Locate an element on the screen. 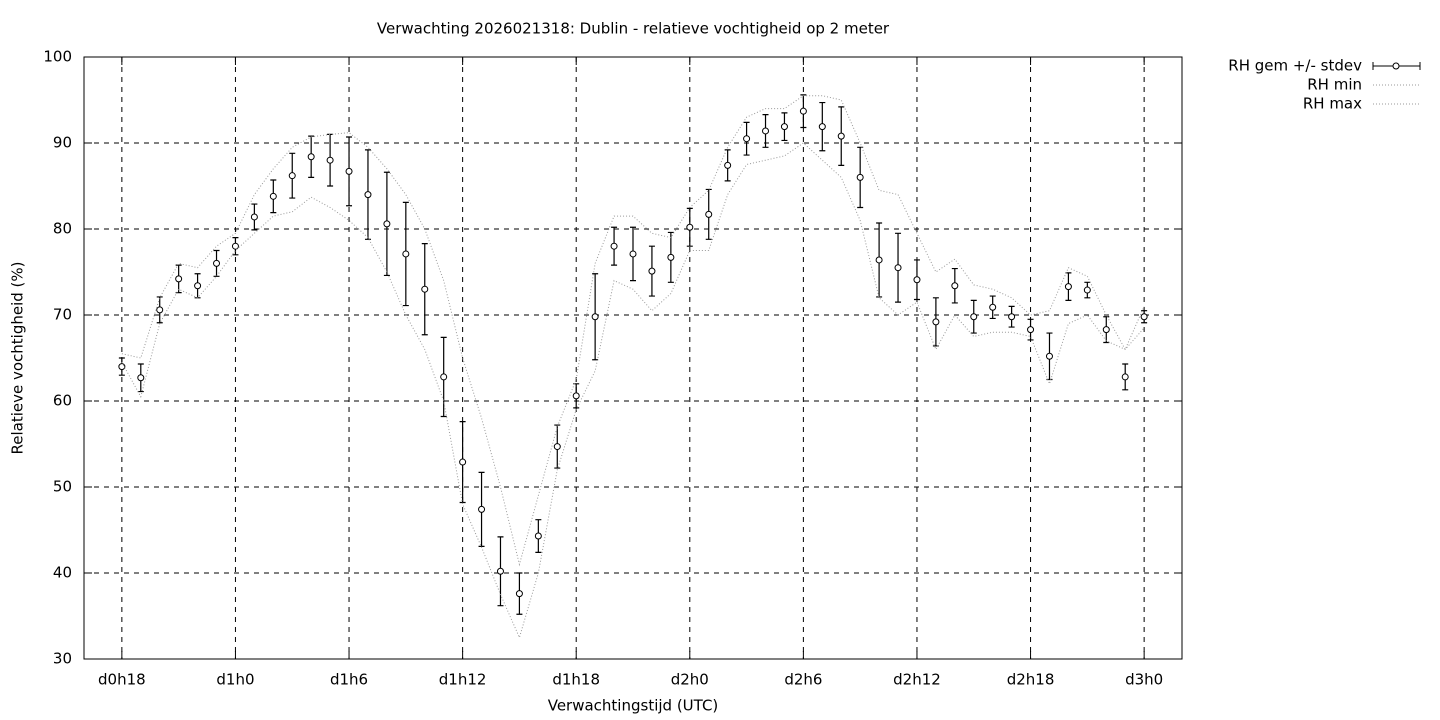  x-tick-label: d0h18 is located at coordinates (122, 680).